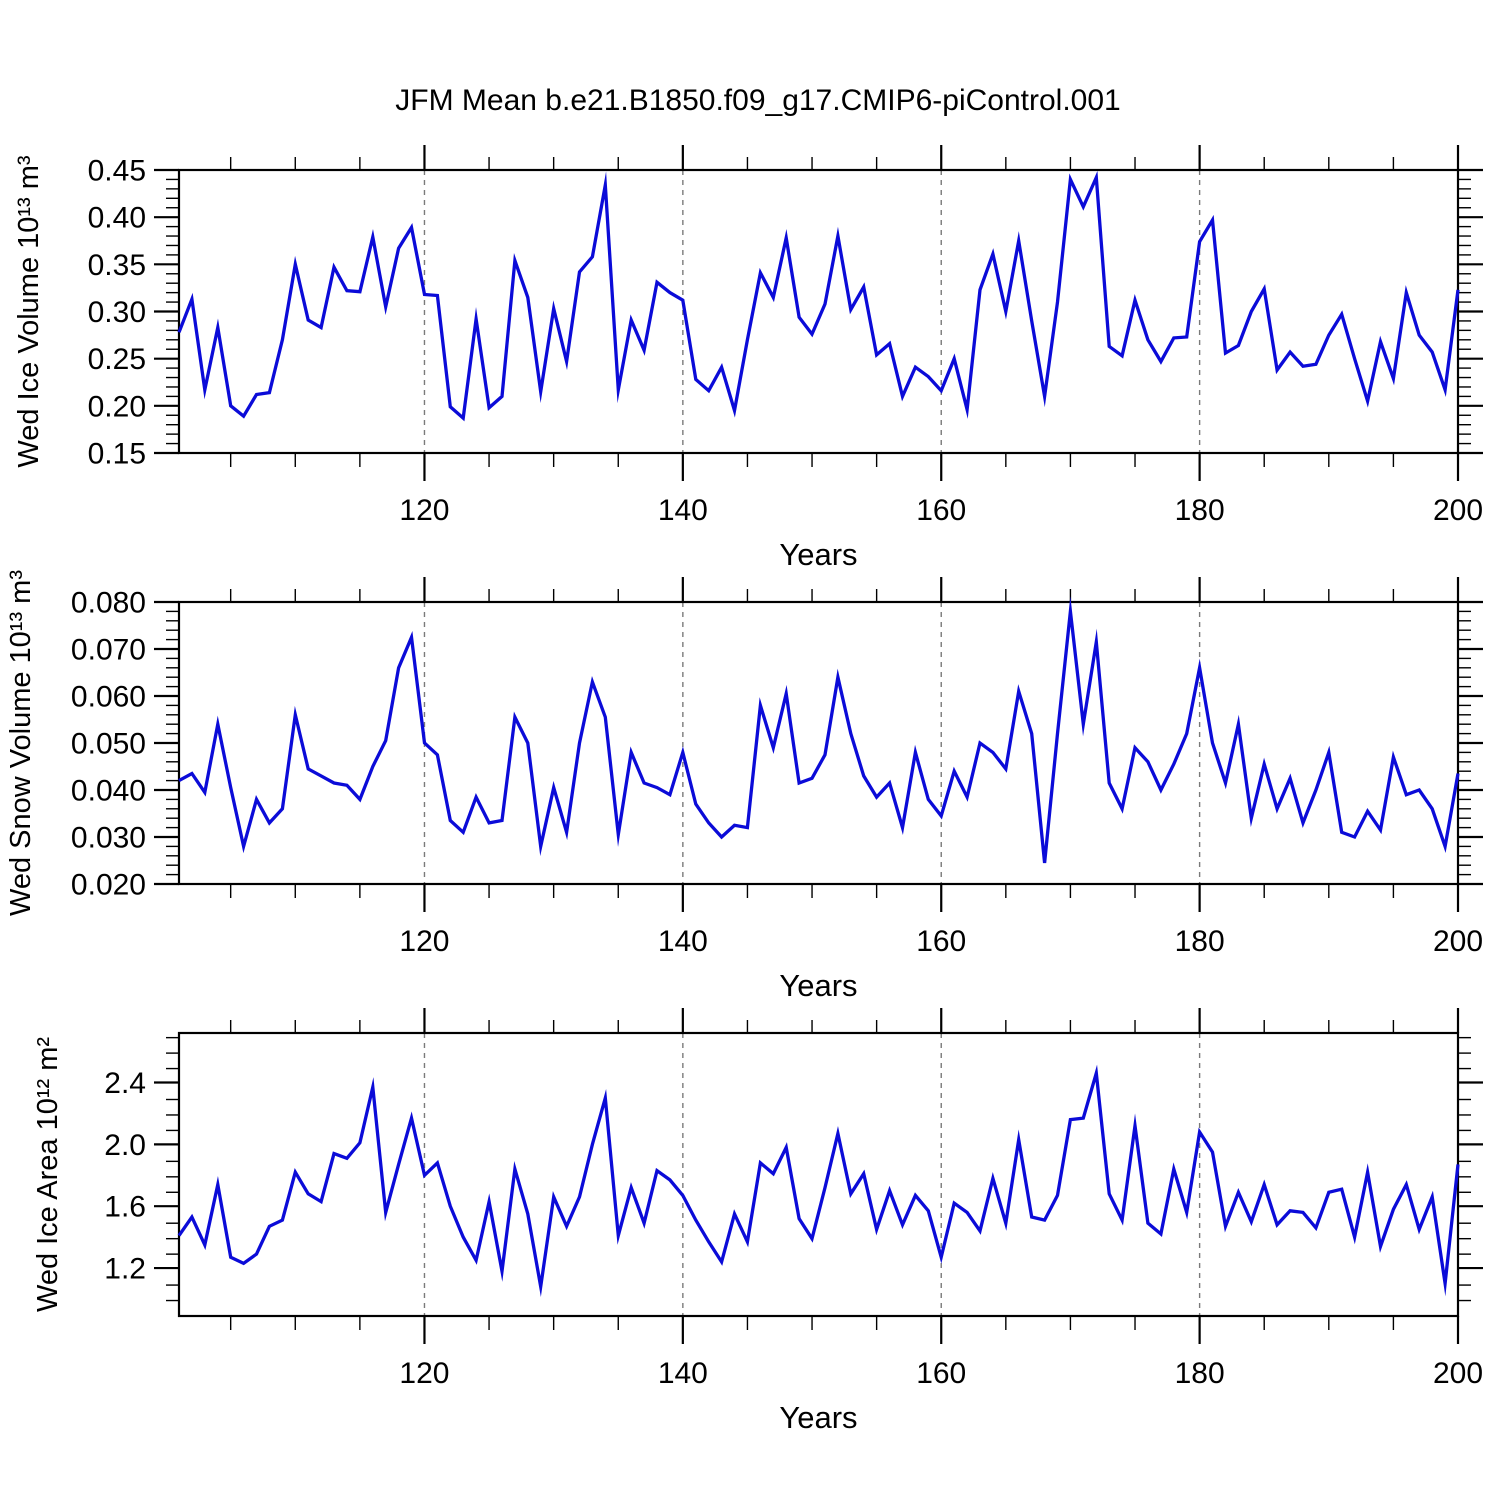  Describe the element at coordinates (125, 1083) in the screenshot. I see `y-tick-label: 2.4` at that location.